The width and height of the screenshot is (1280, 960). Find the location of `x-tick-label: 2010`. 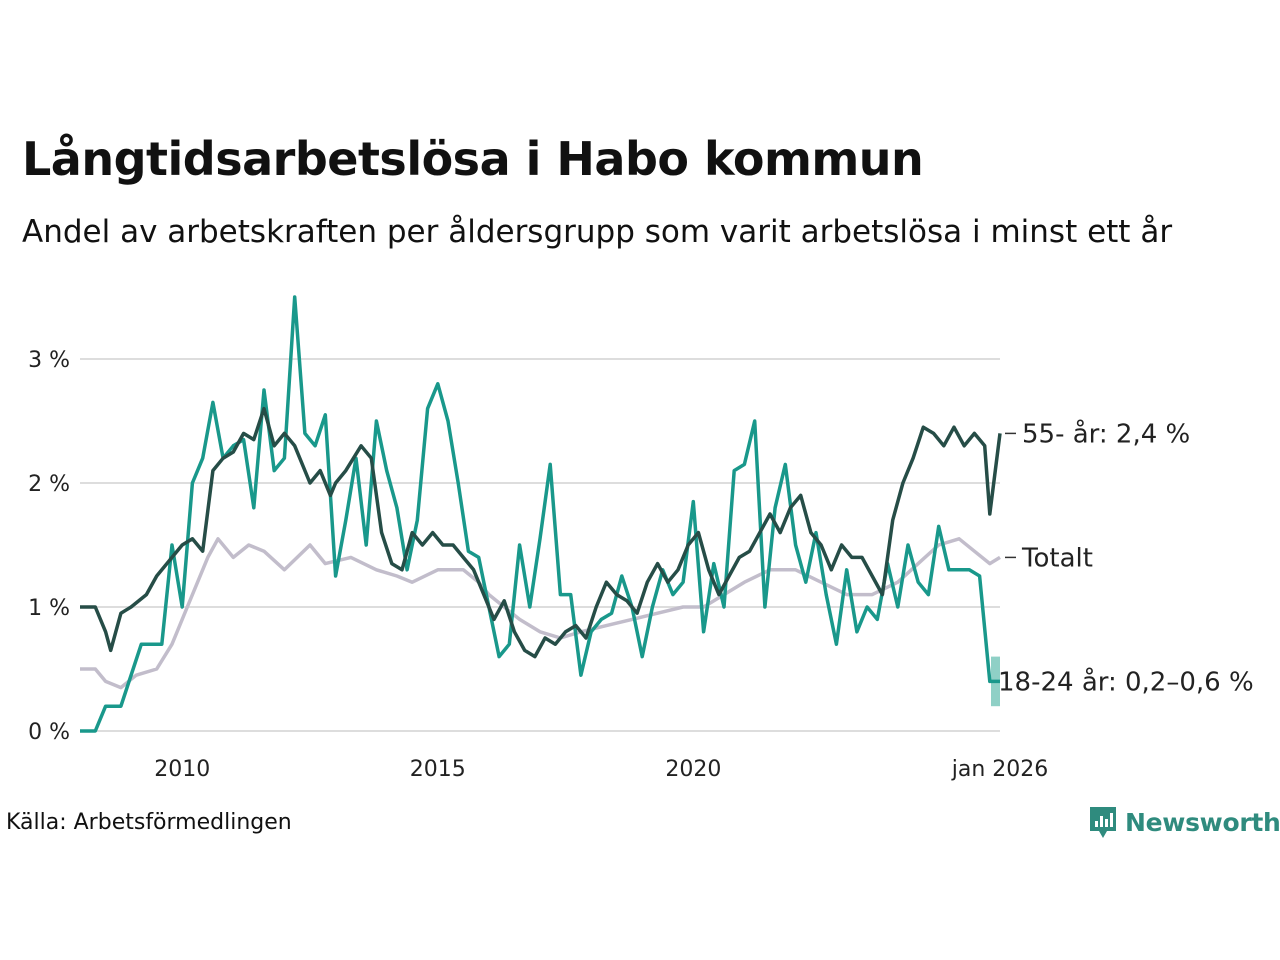

x-tick-label: 2010 is located at coordinates (182, 769).